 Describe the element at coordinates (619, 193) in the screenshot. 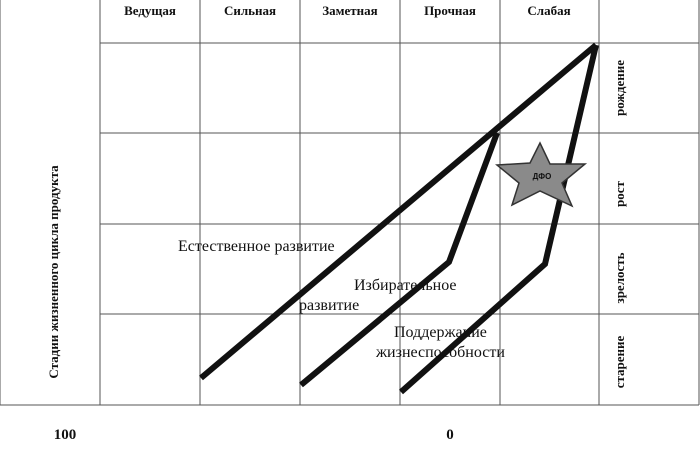

I see `stage-label-growth: рост` at that location.